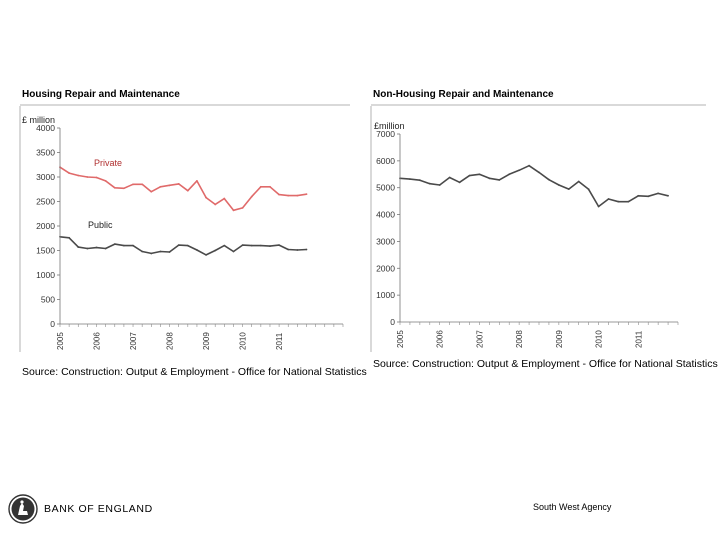  I want to click on organisation-name: BANK OF ENGLAND, so click(98, 509).